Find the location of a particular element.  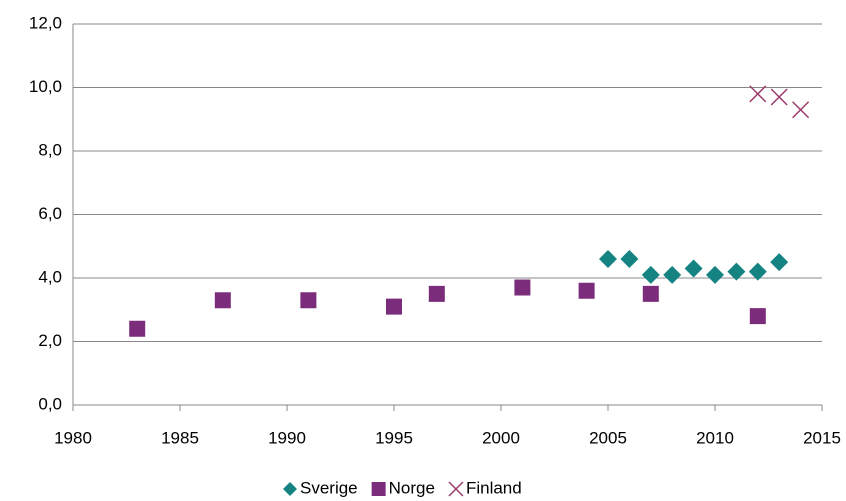

y-tick-label: 6,0 is located at coordinates (50, 213).